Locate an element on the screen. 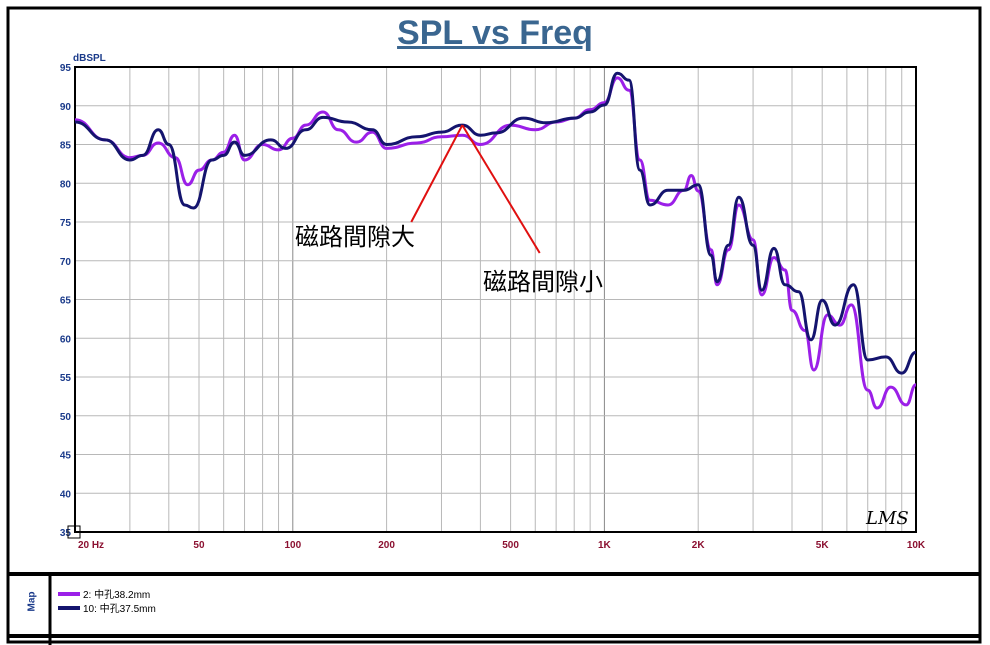 The width and height of the screenshot is (990, 645). legend-map-label: Map is located at coordinates (32, 601).